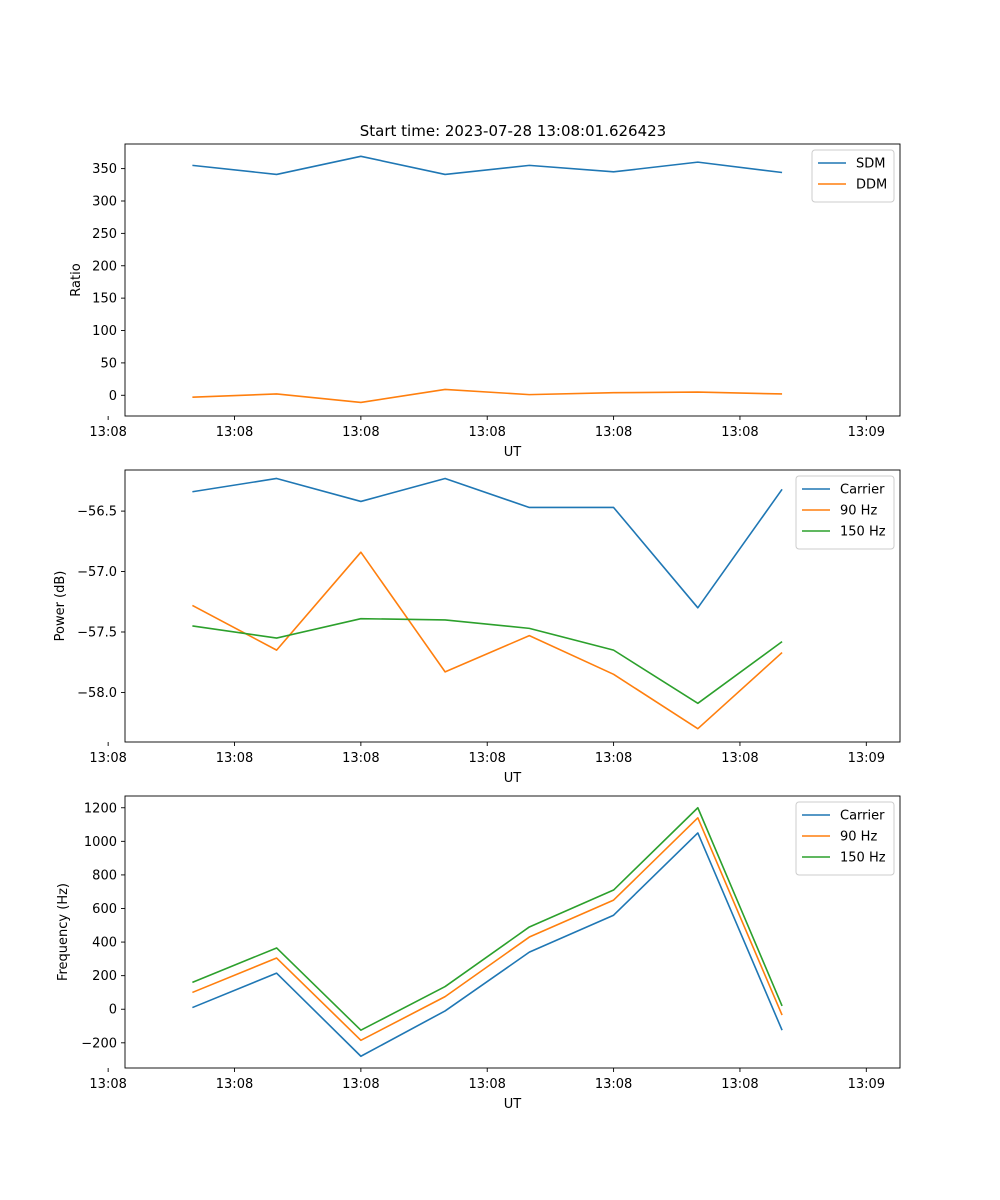 The width and height of the screenshot is (1000, 1200). What do you see at coordinates (97, 512) in the screenshot?
I see `y-tick-label: −56.5` at bounding box center [97, 512].